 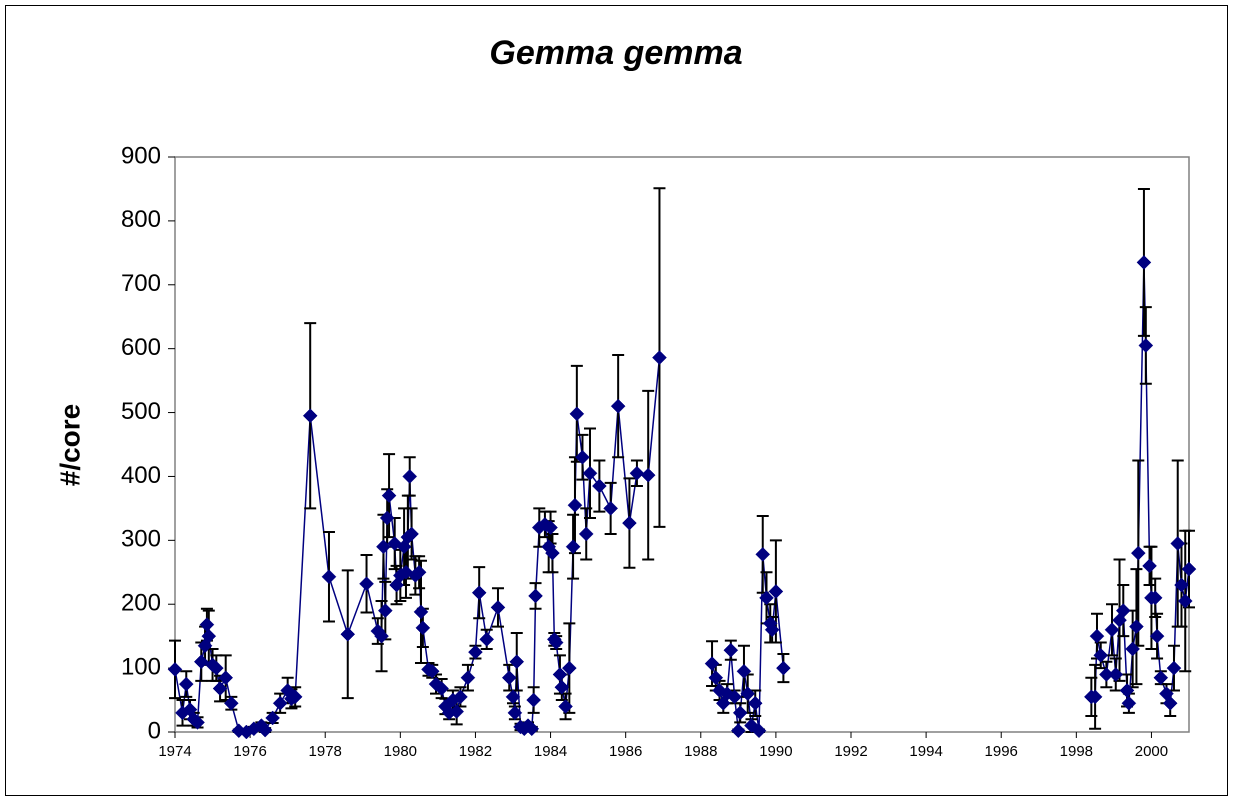 I want to click on data-line, so click(x=1140, y=483).